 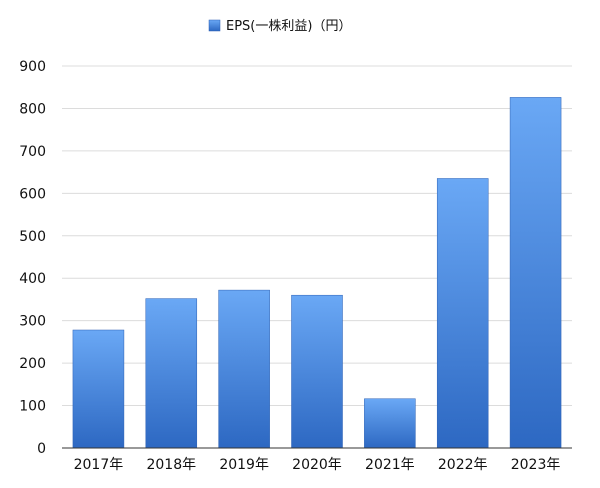 I want to click on x-tick-label-2019年: 2019年, so click(x=244, y=465).